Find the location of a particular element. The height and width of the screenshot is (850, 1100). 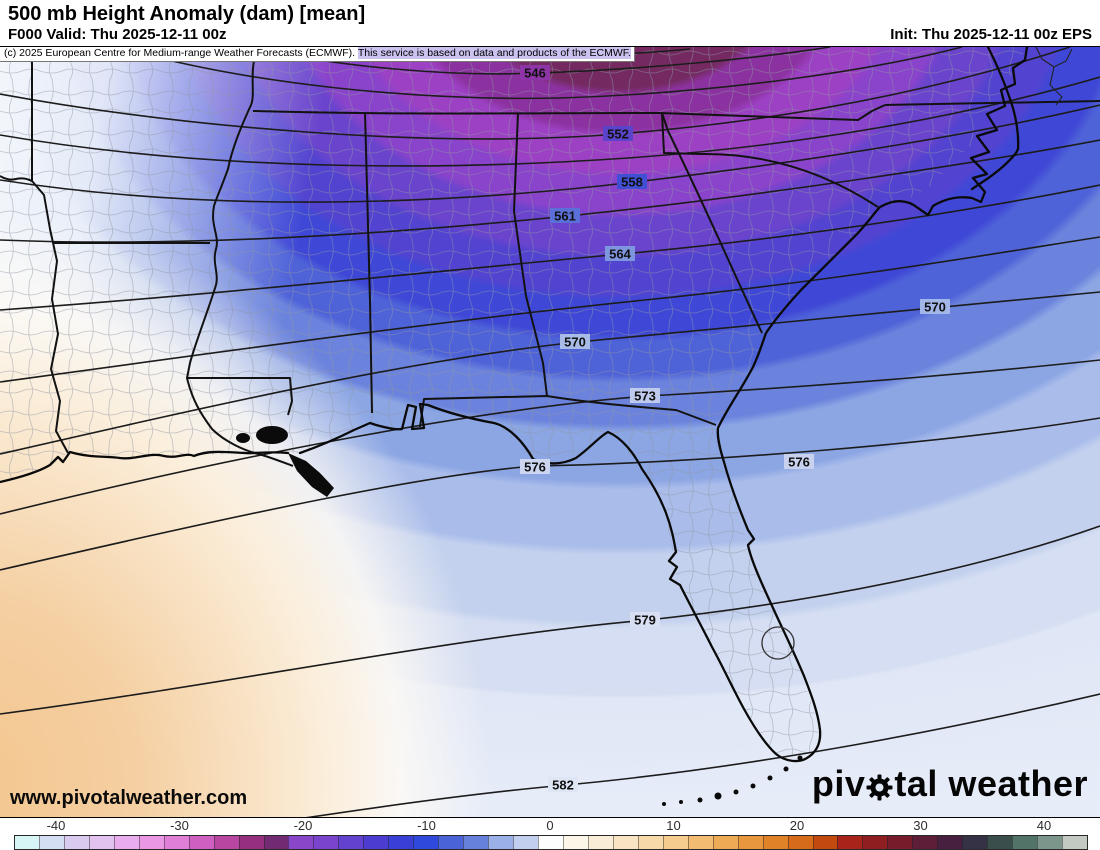

logo-text-suffix: tal weather is located at coordinates (991, 783).